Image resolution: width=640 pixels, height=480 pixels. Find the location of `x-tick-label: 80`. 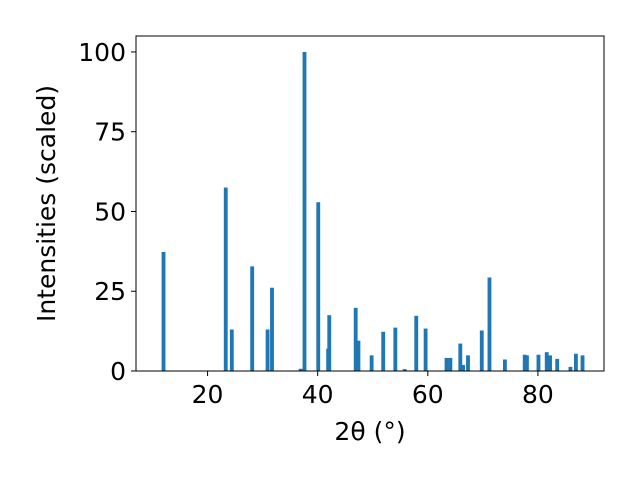

x-tick-label: 80 is located at coordinates (538, 394).